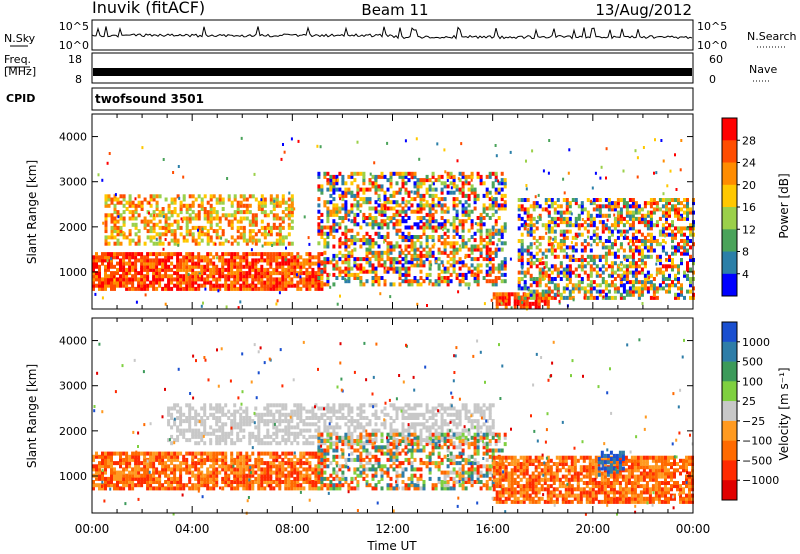 Image resolution: width=800 pixels, height=554 pixels. Describe the element at coordinates (749, 207) in the screenshot. I see `power-colorbar-tick-label: 16` at that location.